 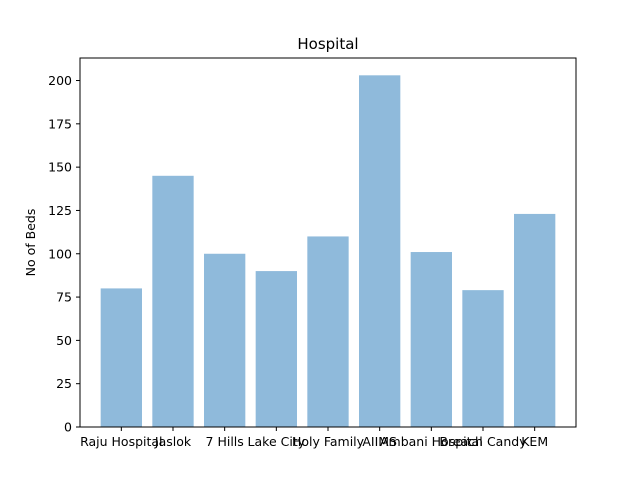 I want to click on y-tick-label: 75, so click(x=64, y=297).